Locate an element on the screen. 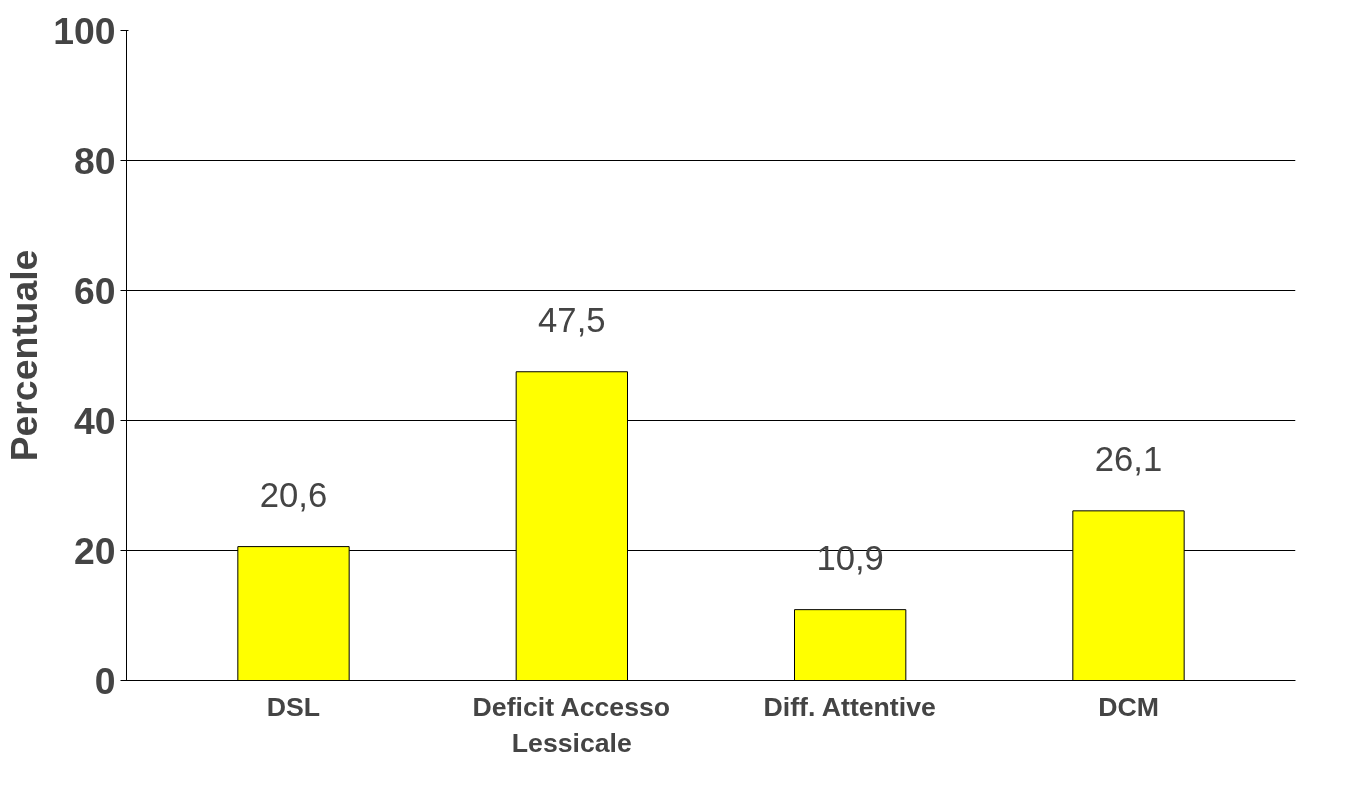 Image resolution: width=1355 pixels, height=799 pixels. x-tick-label: Deficit Accesso Lessicale is located at coordinates (571, 724).